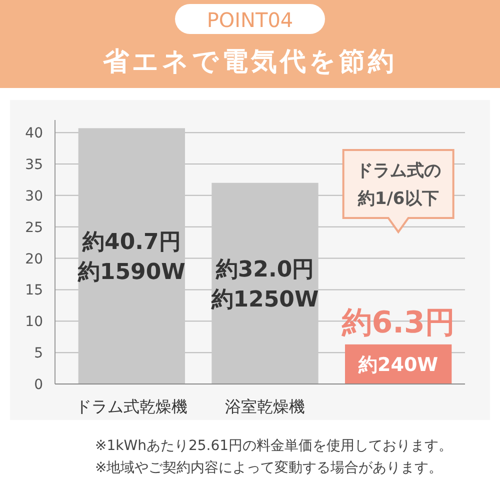 The width and height of the screenshot is (500, 500). Describe the element at coordinates (397, 340) in the screenshot. I see `data-label: 約6.3円約240W` at that location.